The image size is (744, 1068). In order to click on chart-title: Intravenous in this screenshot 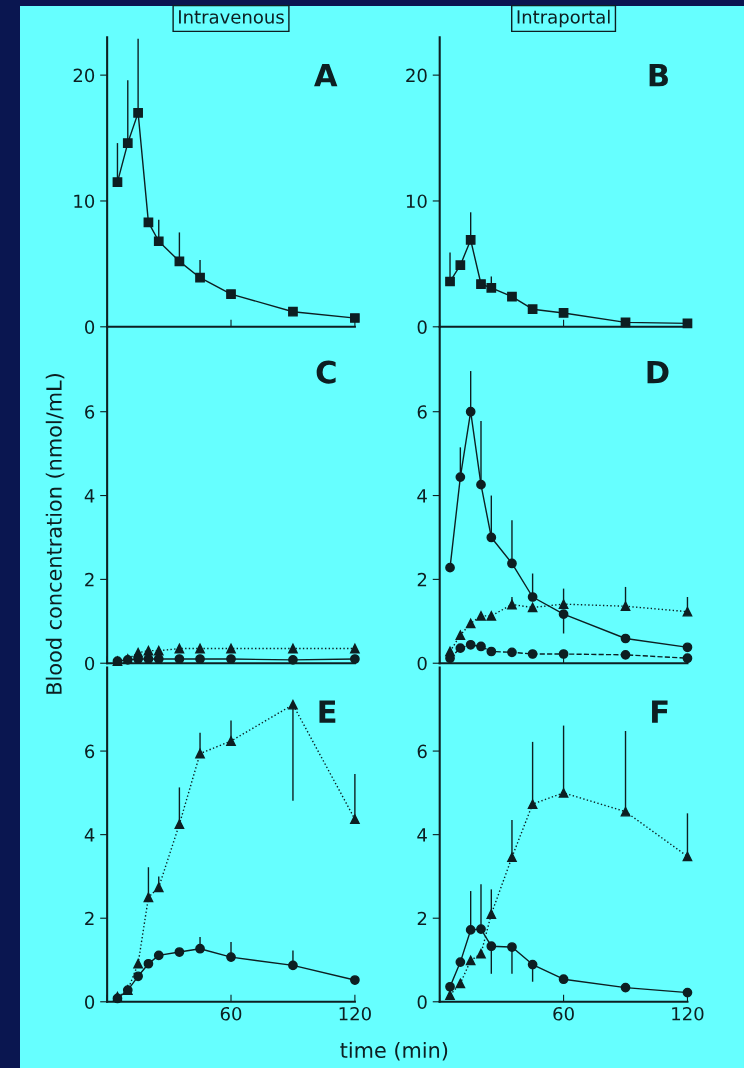, I will do `click(231, 17)`.